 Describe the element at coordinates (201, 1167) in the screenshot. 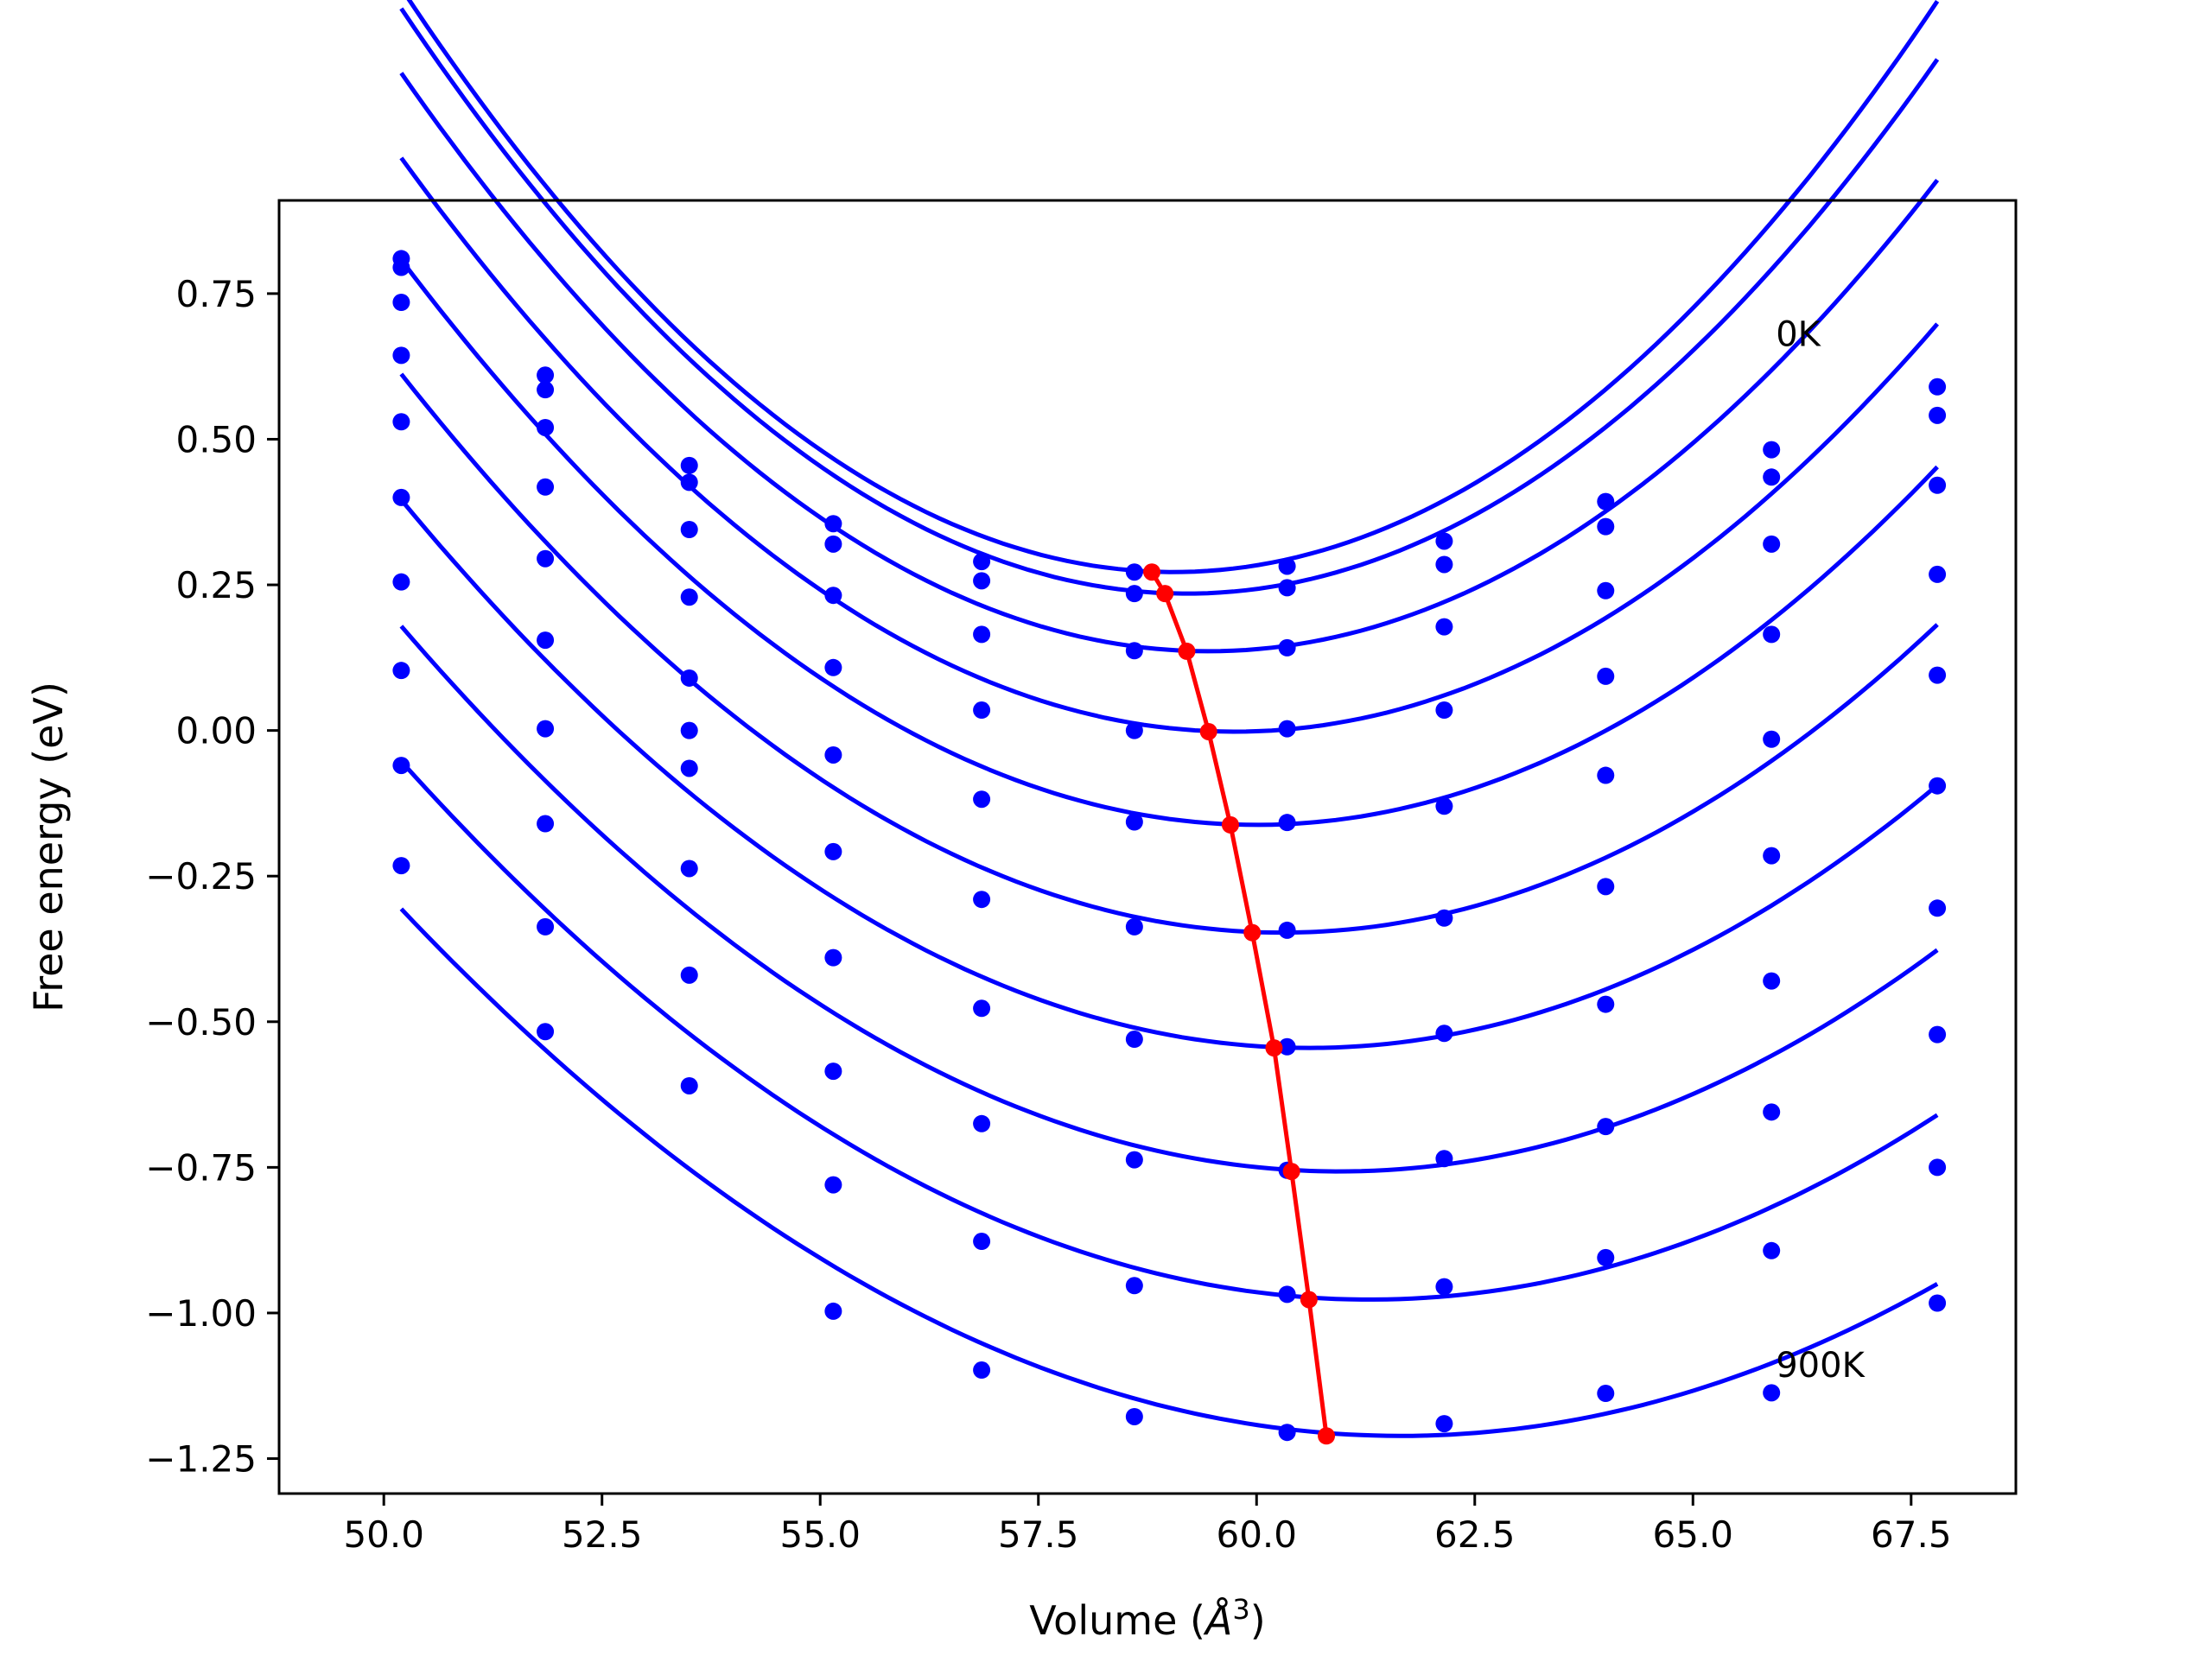

I see `y-tick-label: −0.75` at that location.